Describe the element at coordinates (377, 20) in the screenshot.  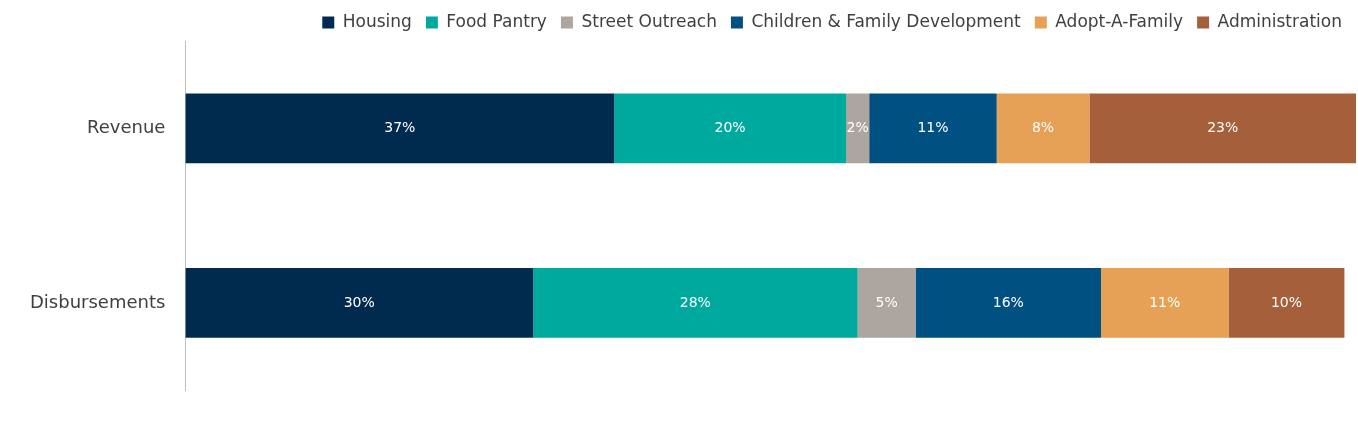
I see `legend-label: Housing` at that location.